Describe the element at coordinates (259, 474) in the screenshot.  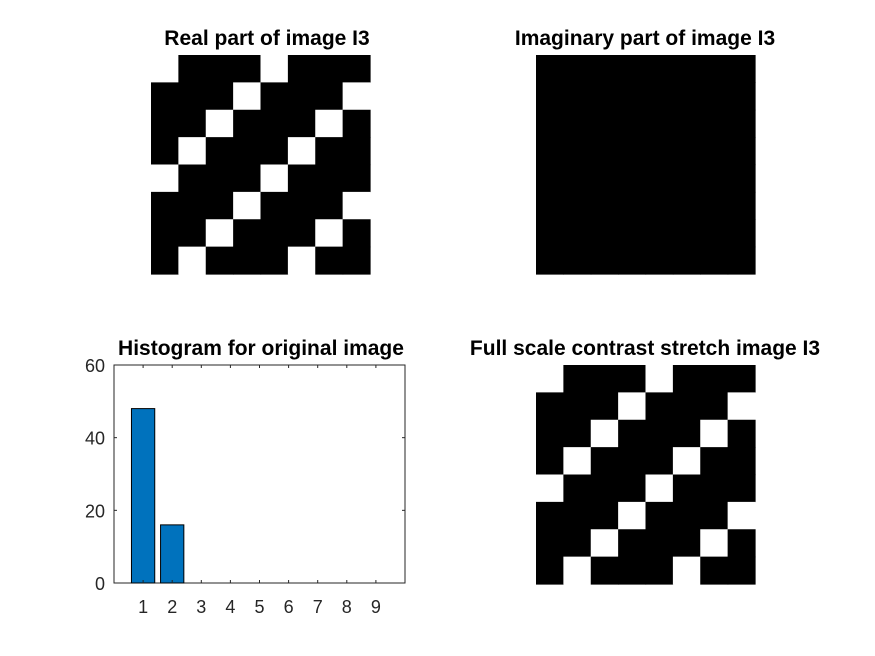
I see `axes-box` at that location.